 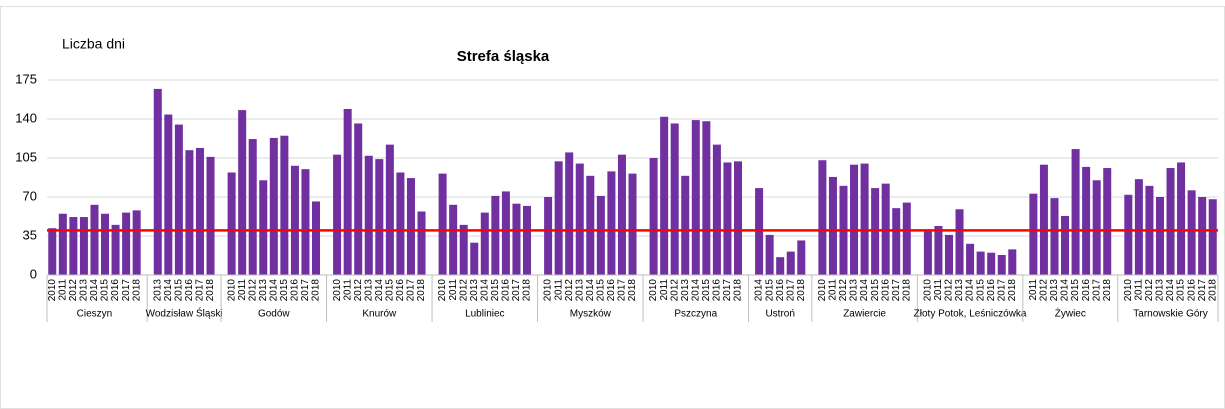 What do you see at coordinates (26, 78) in the screenshot?
I see `y-tick-label: 175` at bounding box center [26, 78].